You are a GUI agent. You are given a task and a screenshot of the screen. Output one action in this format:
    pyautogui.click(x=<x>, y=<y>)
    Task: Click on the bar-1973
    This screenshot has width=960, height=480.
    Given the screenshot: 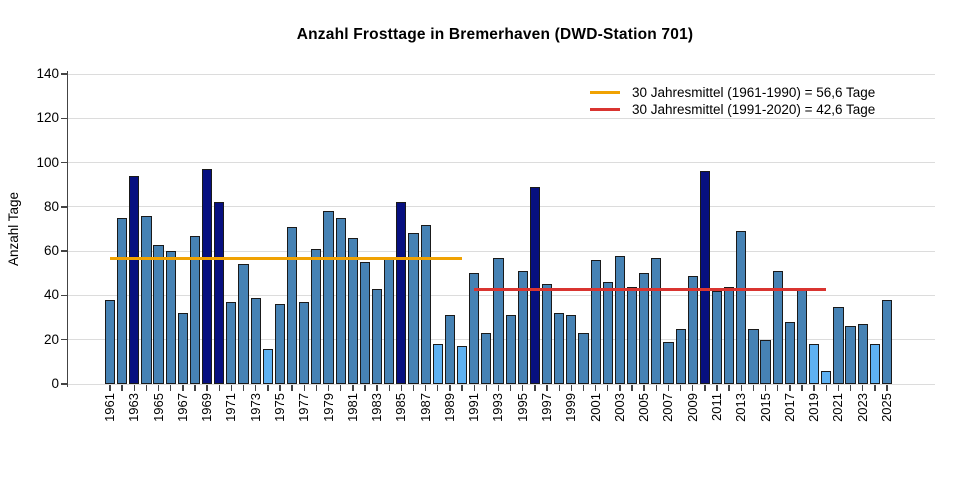 What is the action you would take?
    pyautogui.click(x=255, y=340)
    